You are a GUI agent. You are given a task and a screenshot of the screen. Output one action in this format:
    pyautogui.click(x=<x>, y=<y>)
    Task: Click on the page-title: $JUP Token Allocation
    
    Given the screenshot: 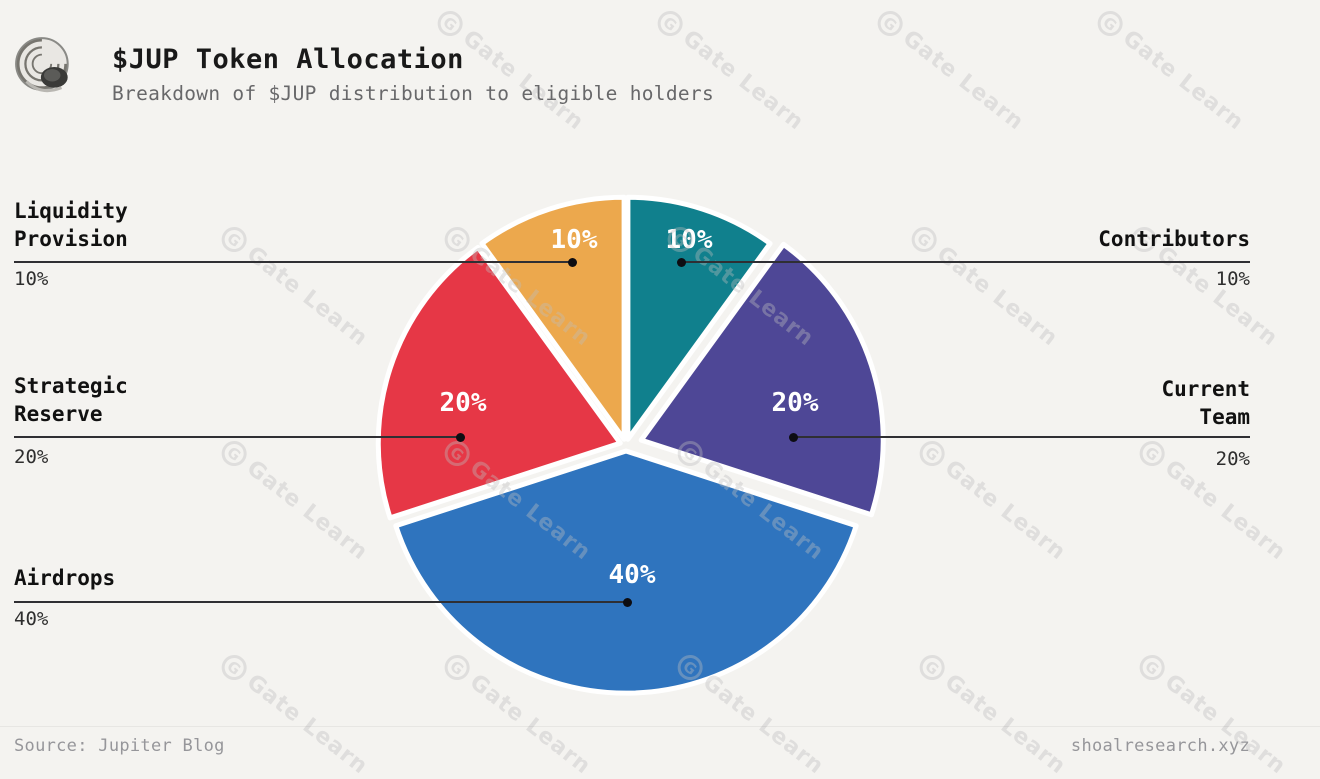 What is the action you would take?
    pyautogui.click(x=288, y=59)
    